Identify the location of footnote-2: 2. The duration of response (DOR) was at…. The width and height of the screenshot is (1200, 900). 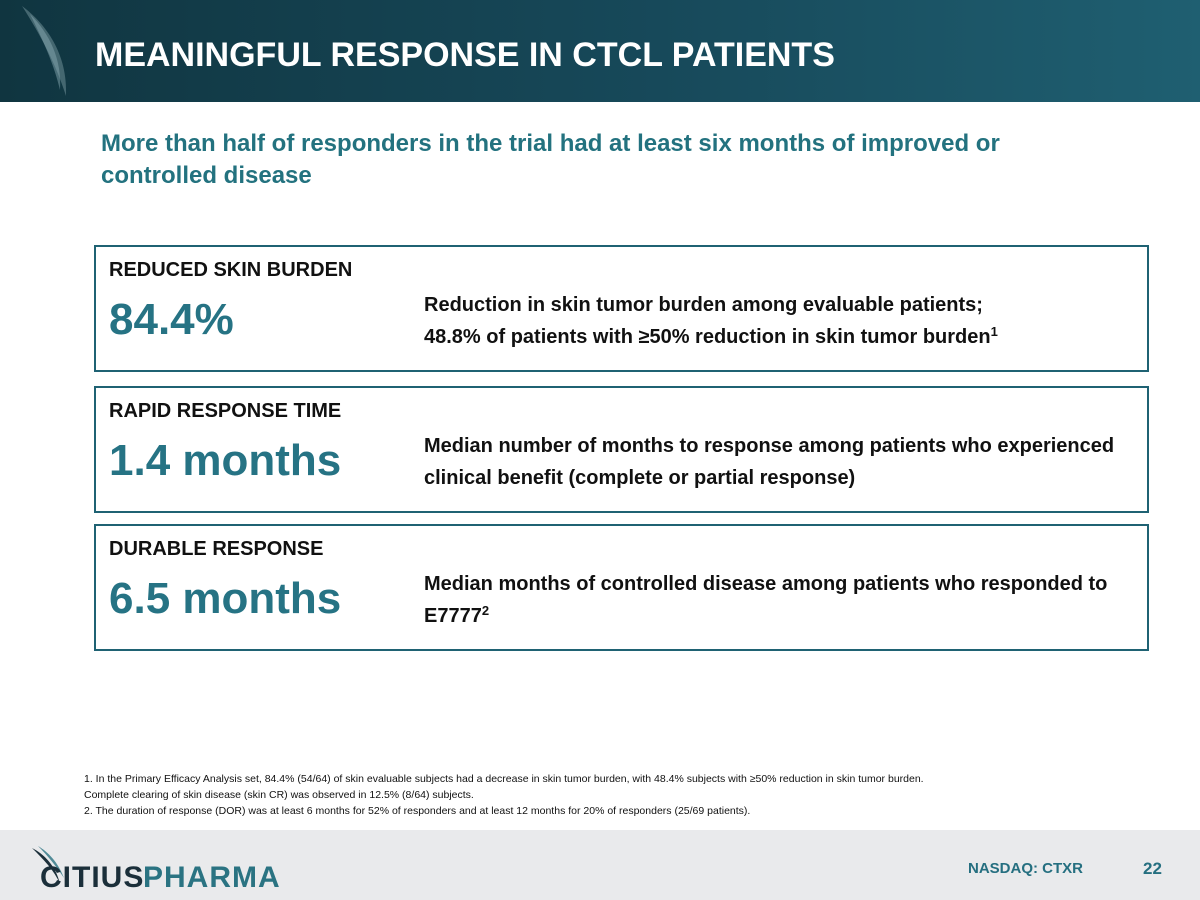
(417, 811).